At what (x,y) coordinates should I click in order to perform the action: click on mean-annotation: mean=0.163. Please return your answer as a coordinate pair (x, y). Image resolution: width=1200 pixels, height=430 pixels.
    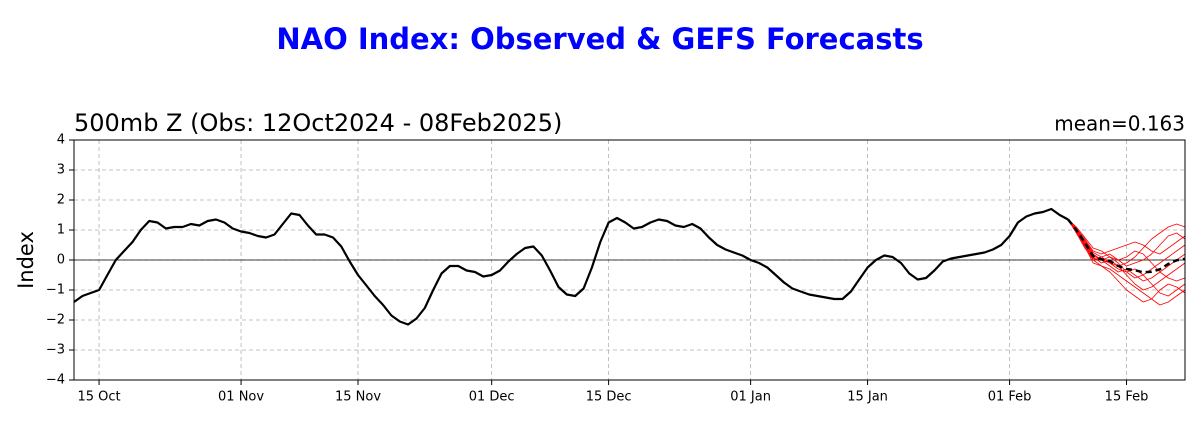
    Looking at the image, I should click on (1119, 124).